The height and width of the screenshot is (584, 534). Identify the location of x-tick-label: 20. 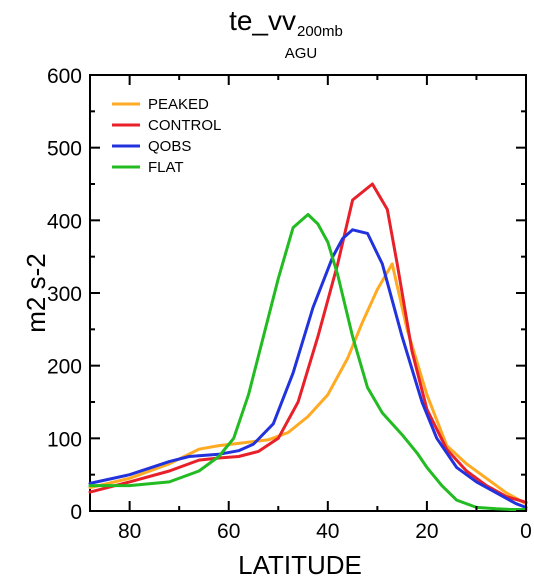
(426, 531).